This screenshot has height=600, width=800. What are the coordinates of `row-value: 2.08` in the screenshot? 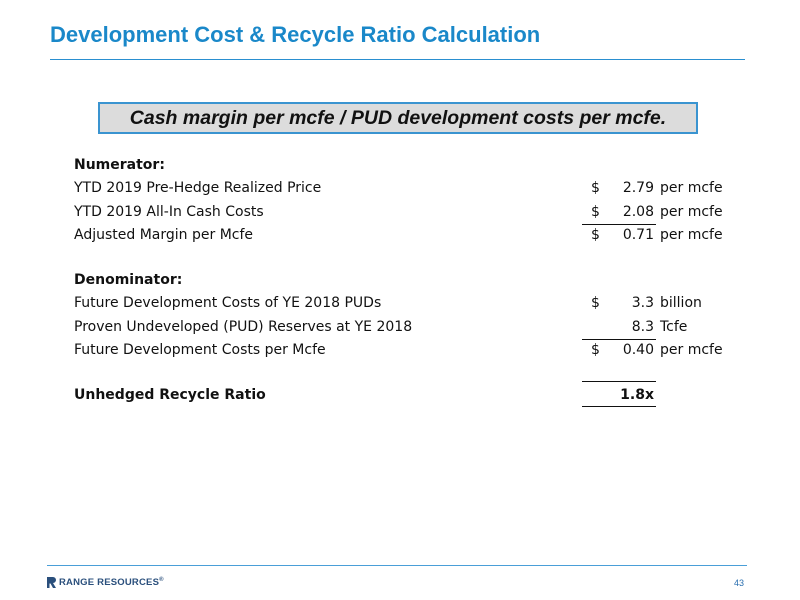 It's located at (638, 212).